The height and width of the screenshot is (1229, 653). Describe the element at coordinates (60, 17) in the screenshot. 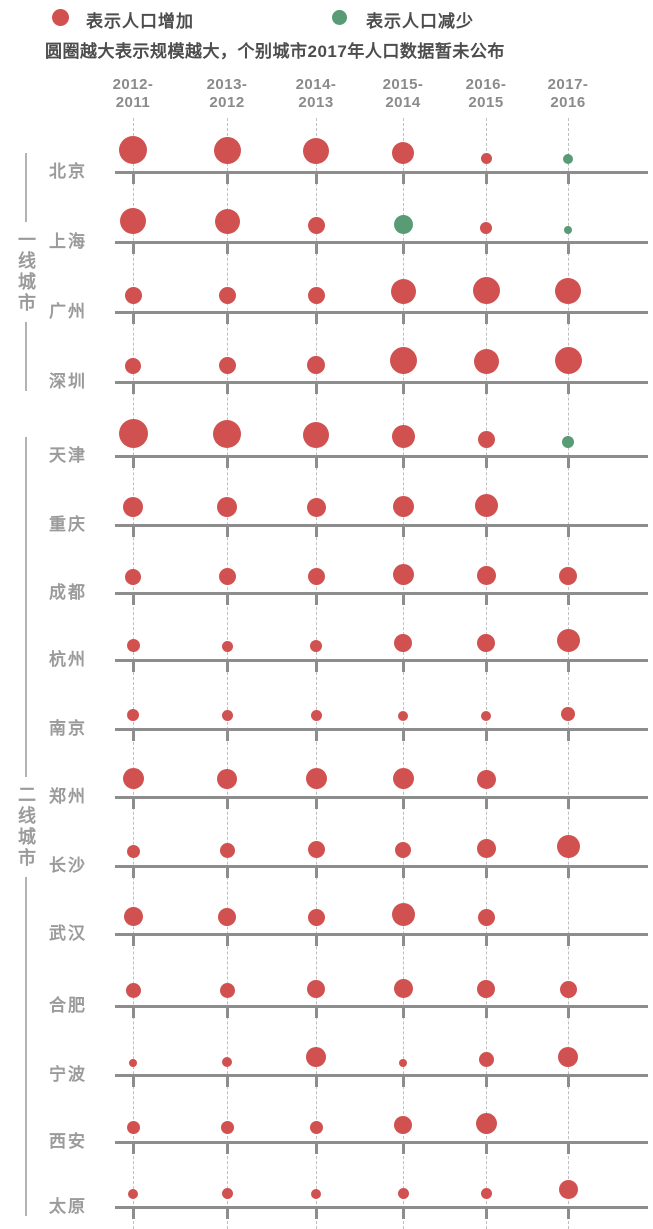

I see `legend-increase-dot-icon` at that location.